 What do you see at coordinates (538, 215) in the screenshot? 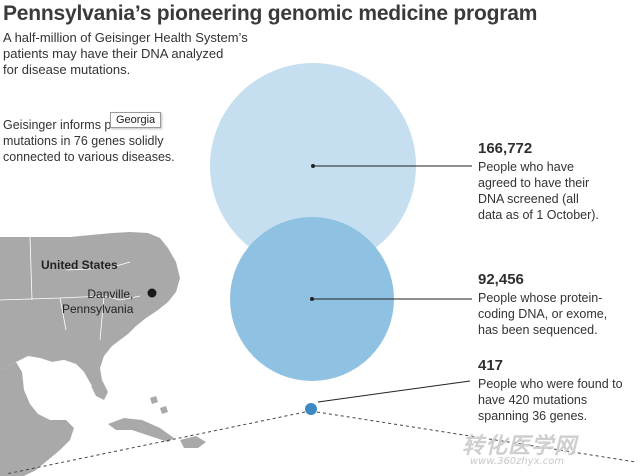
I see `stat-line: data as of 1 October).` at bounding box center [538, 215].